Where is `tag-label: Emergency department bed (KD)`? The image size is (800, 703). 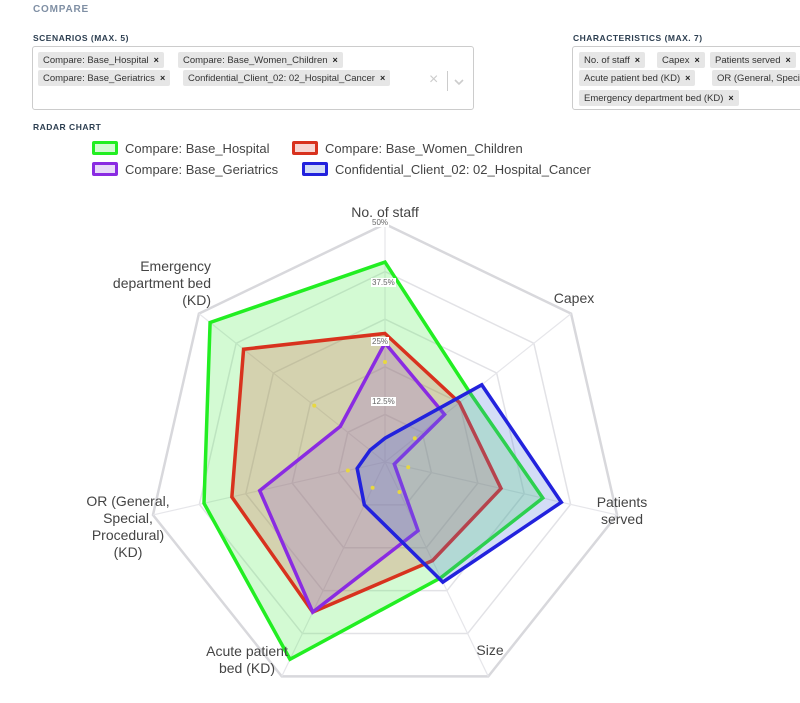
tag-label: Emergency department bed (KD) is located at coordinates (654, 98).